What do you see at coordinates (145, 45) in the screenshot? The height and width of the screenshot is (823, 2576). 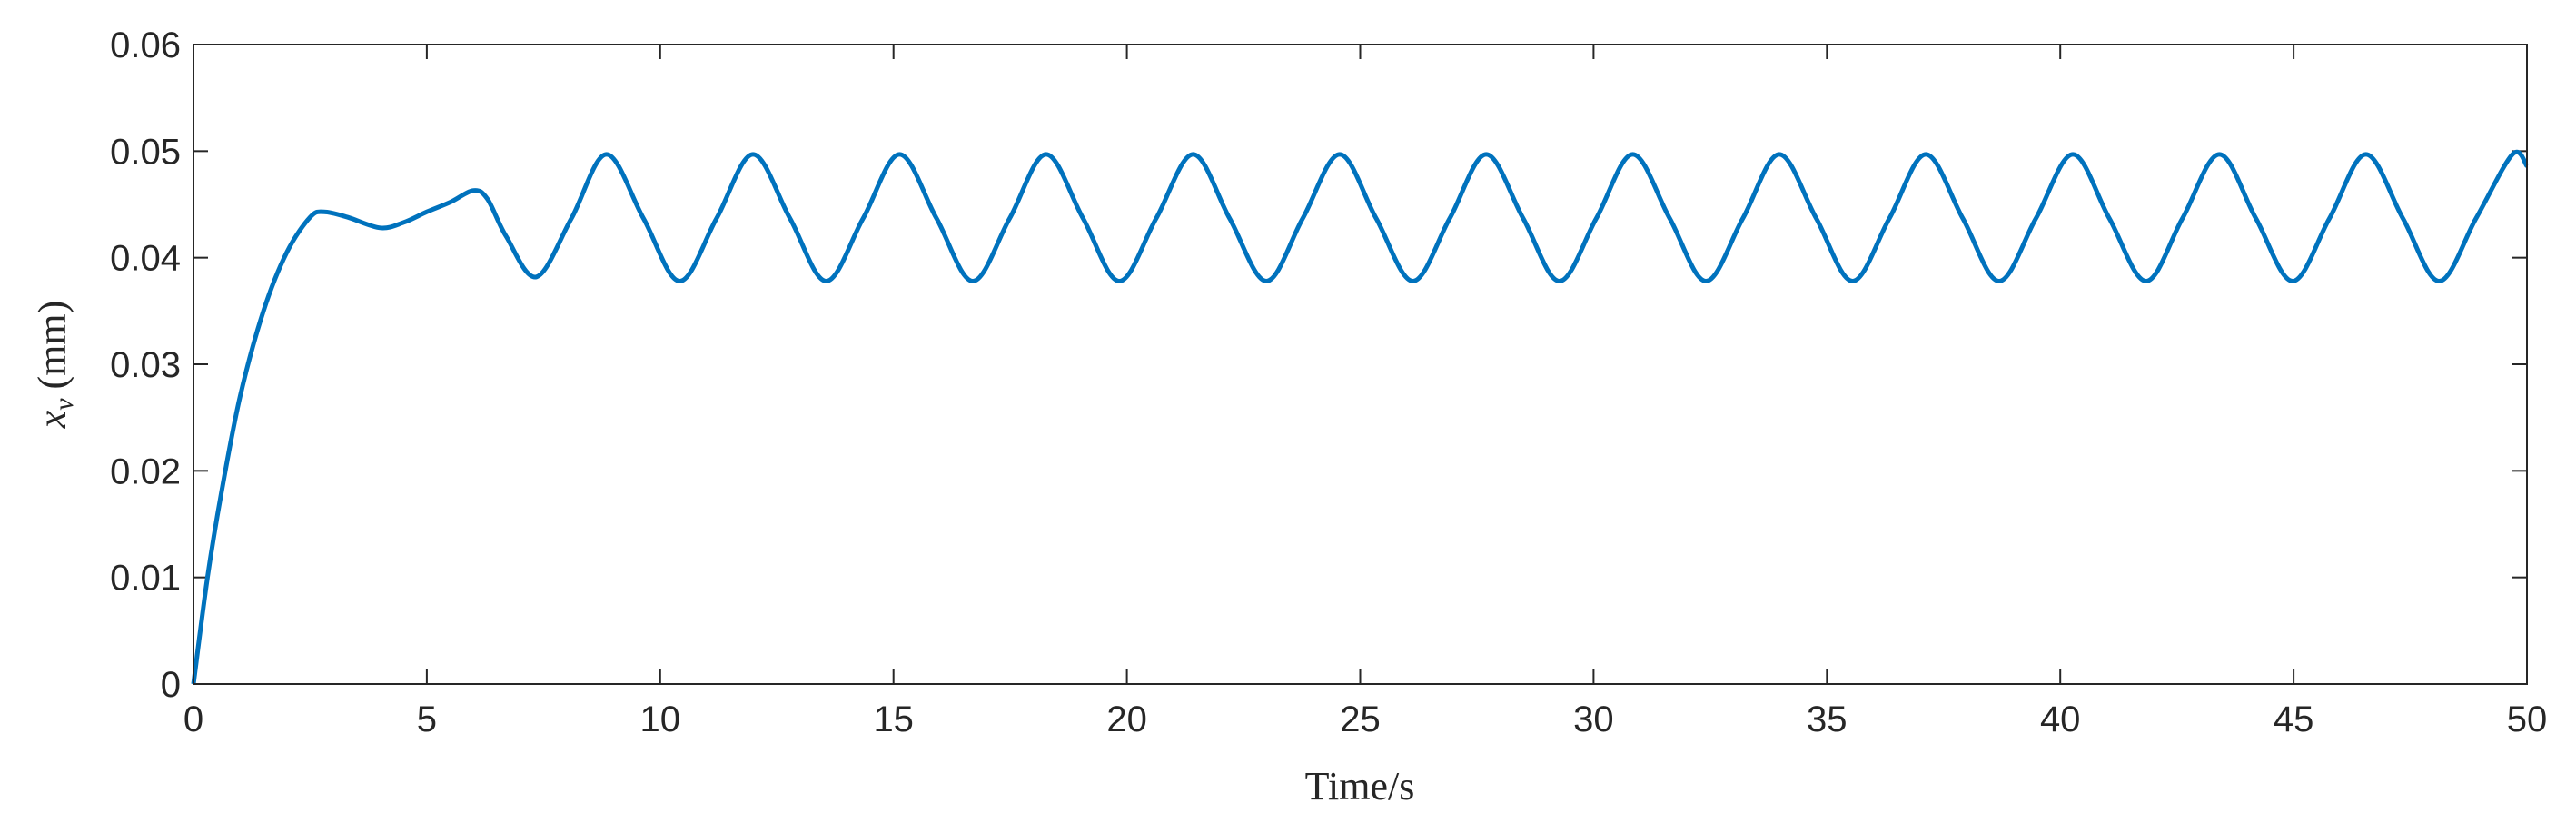 I see `y-tick-label: 0.06` at bounding box center [145, 45].